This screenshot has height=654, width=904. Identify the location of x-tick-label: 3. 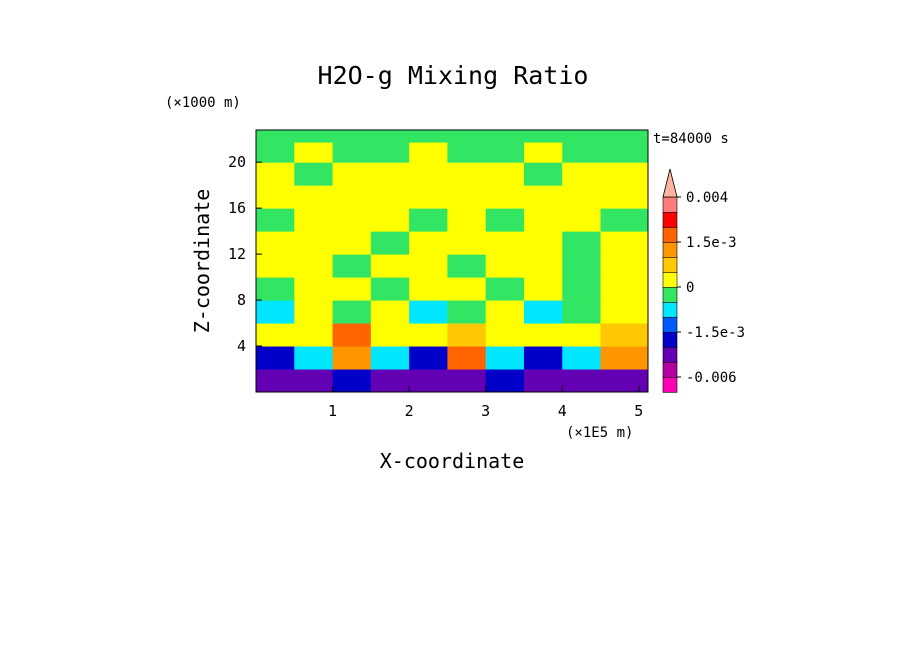
(485, 411).